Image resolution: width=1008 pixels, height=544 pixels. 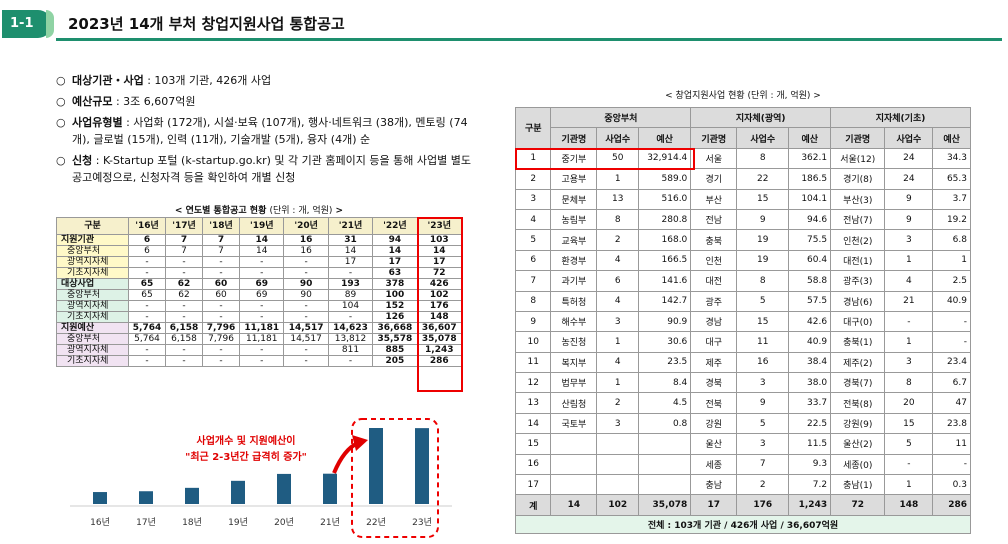 What do you see at coordinates (909, 301) in the screenshot?
I see `table-cell: 21` at bounding box center [909, 301].